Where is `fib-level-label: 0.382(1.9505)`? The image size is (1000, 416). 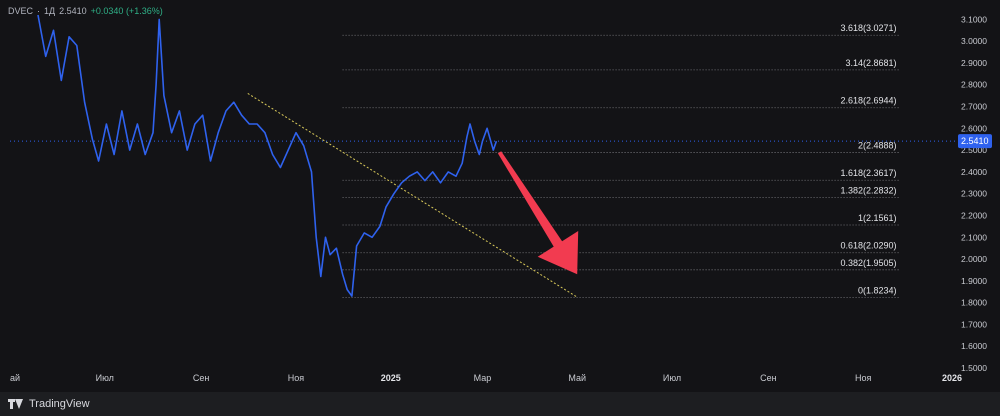
fib-level-label: 0.382(1.9505) is located at coordinates (868, 263).